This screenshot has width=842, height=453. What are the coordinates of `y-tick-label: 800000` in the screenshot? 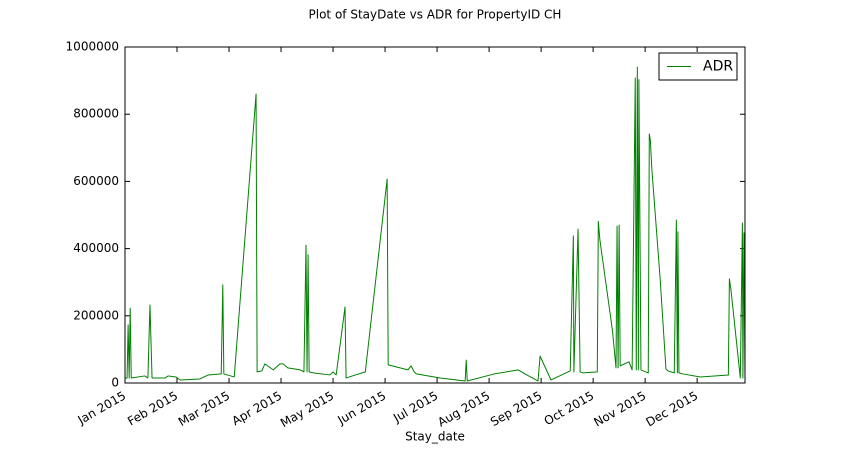 It's located at (96, 114).